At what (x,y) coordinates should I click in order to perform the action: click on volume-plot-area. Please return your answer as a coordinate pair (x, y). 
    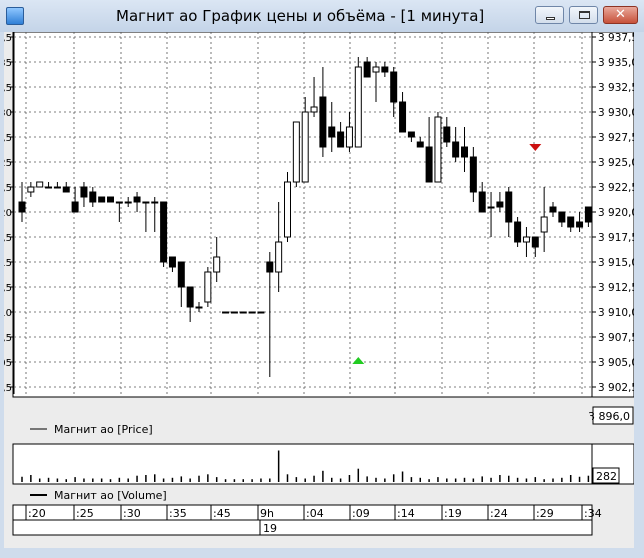
    Looking at the image, I should click on (302, 464).